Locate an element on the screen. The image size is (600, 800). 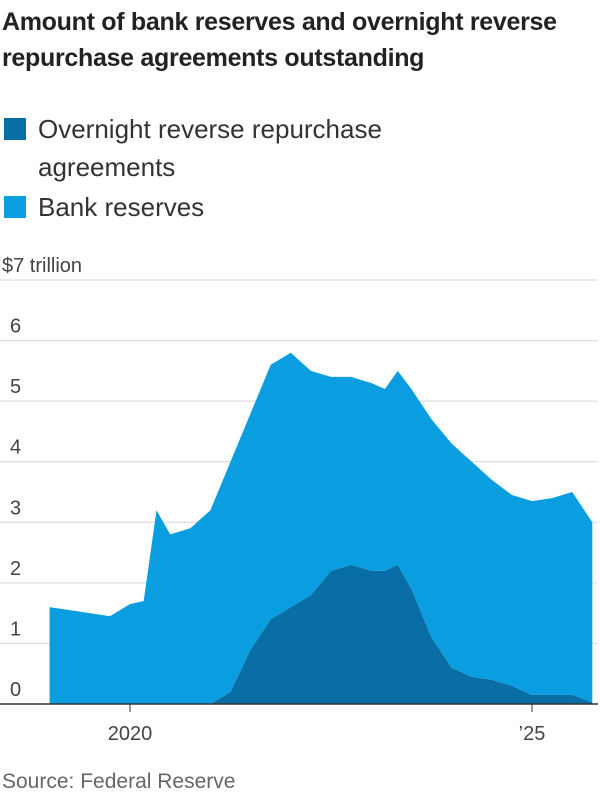
y-tick-label: 3 is located at coordinates (15, 508).